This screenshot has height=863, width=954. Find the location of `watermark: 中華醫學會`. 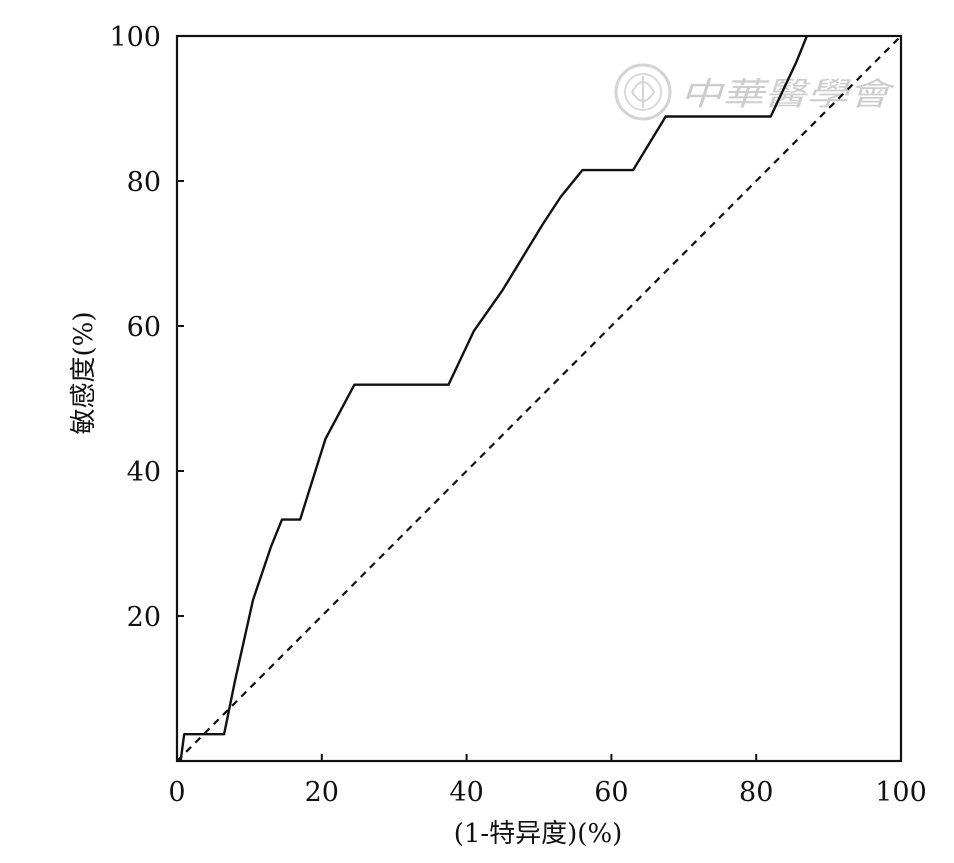

watermark: 中華醫學會 is located at coordinates (754, 92).